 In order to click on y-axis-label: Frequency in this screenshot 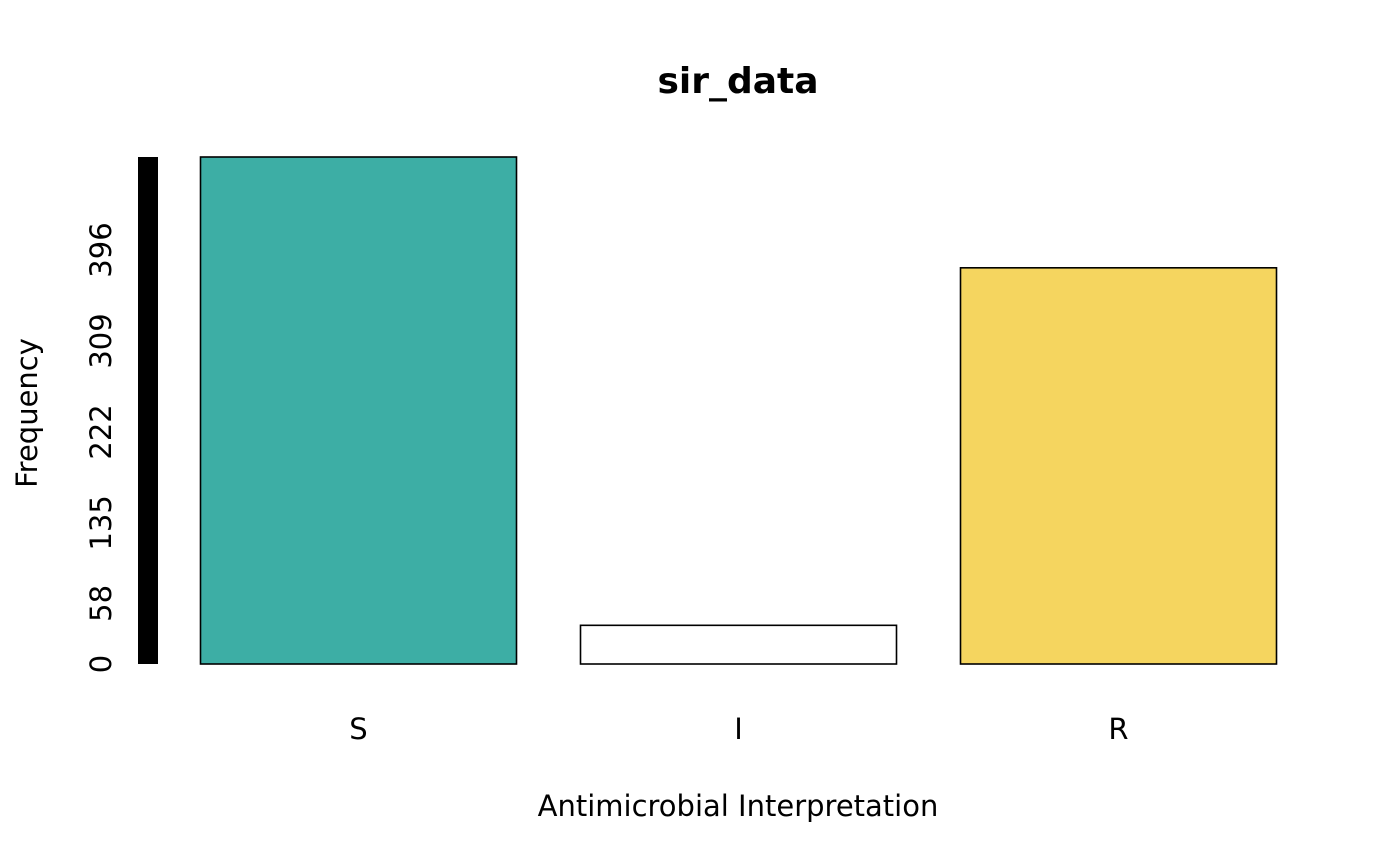, I will do `click(27, 413)`.